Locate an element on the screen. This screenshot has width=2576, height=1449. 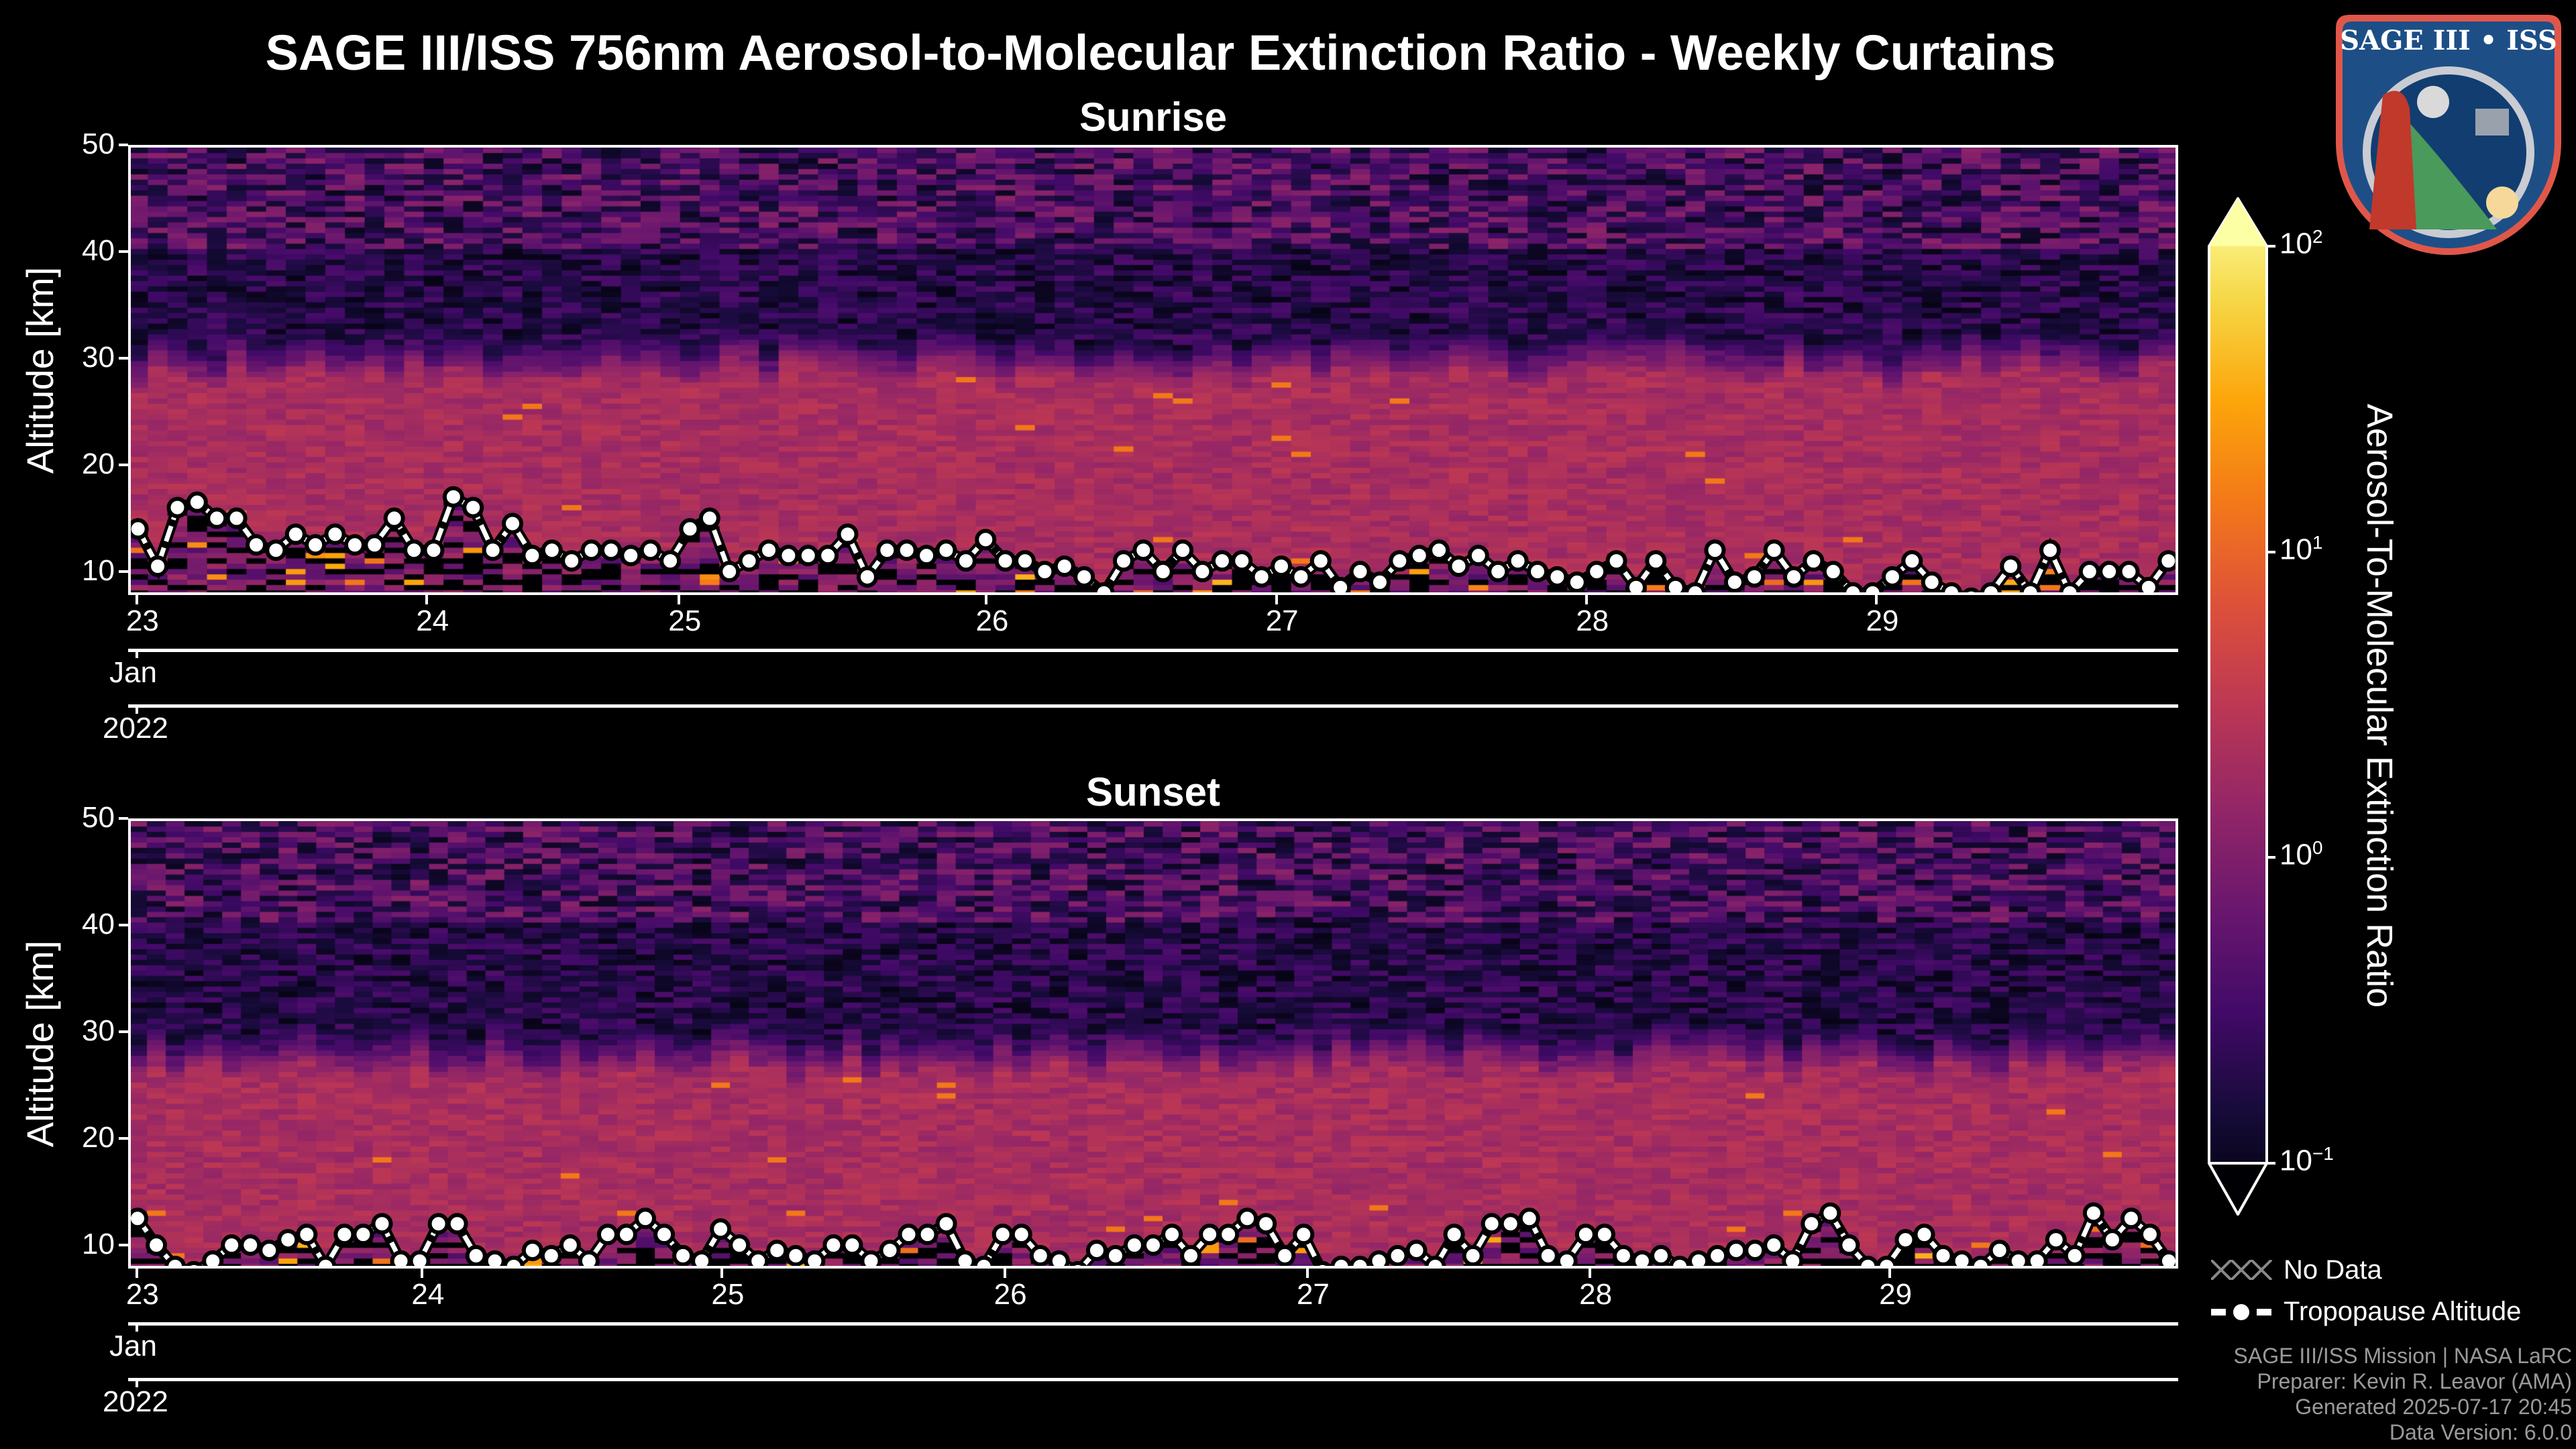
sunset-xtick-label: 29 is located at coordinates (1896, 1294).